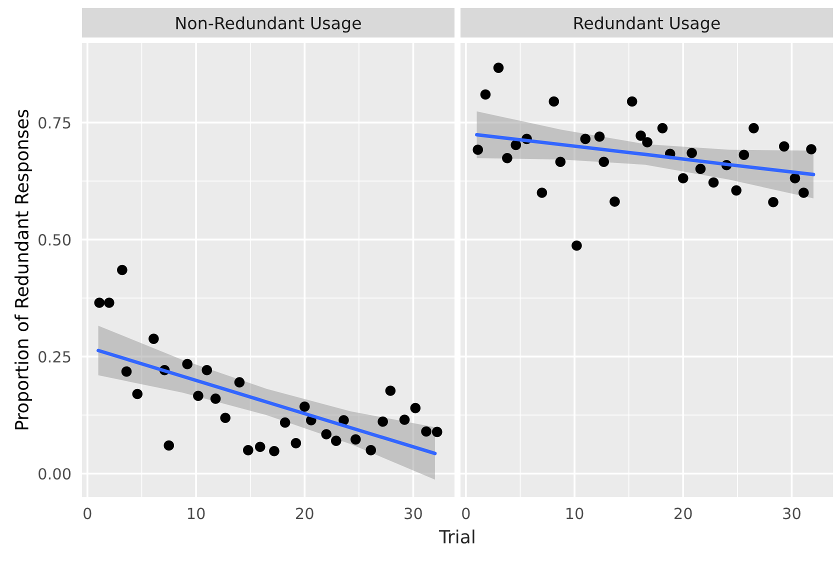  I want to click on y-tick-label: 0.25, so click(54, 357).